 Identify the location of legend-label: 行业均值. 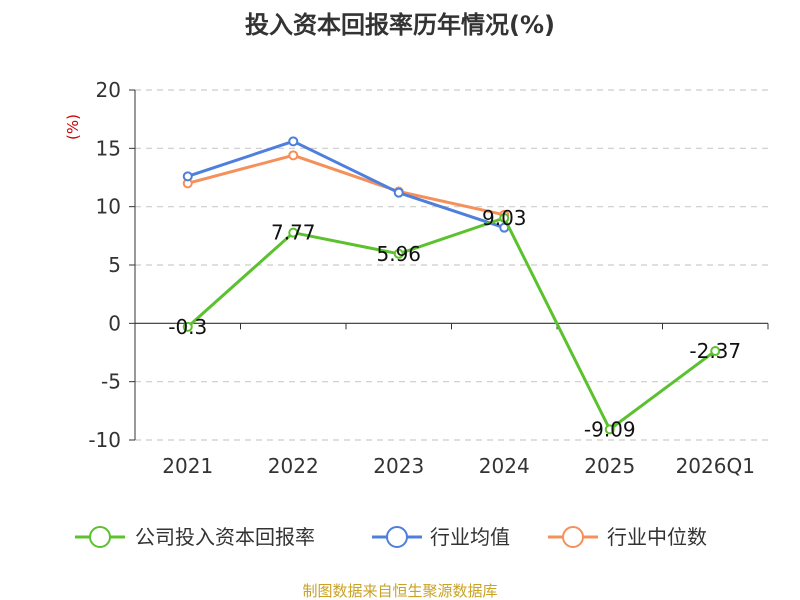
(470, 537).